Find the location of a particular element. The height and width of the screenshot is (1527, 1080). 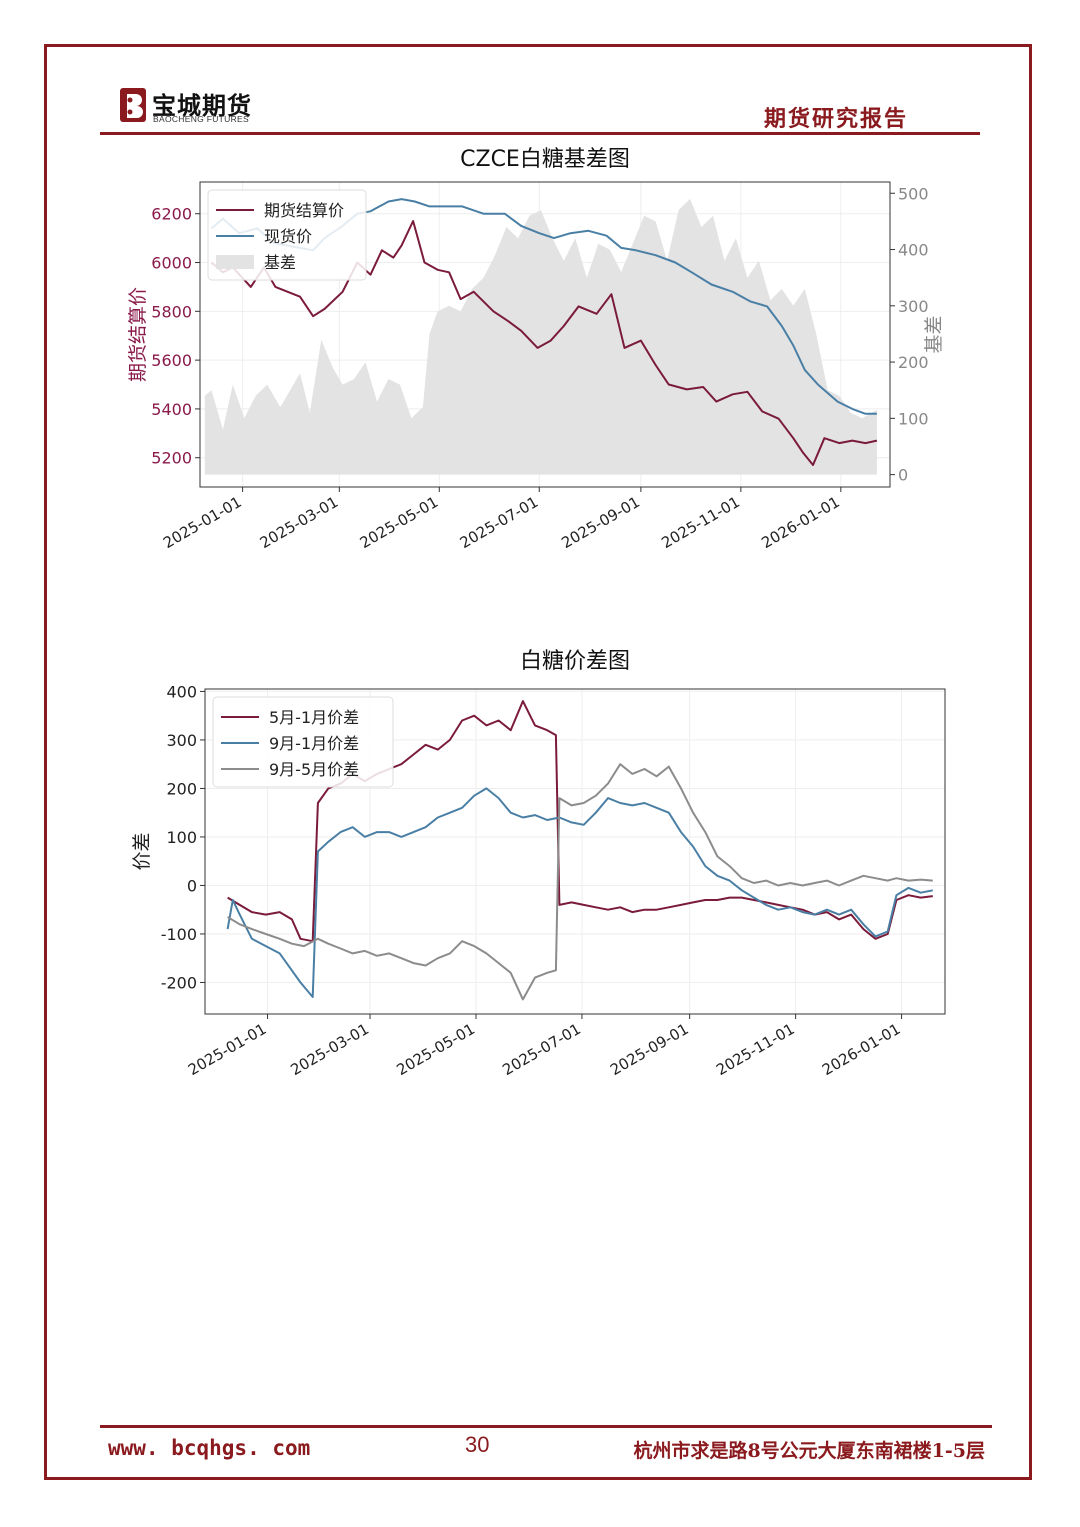

y-tick-label: 5400 is located at coordinates (171, 409).